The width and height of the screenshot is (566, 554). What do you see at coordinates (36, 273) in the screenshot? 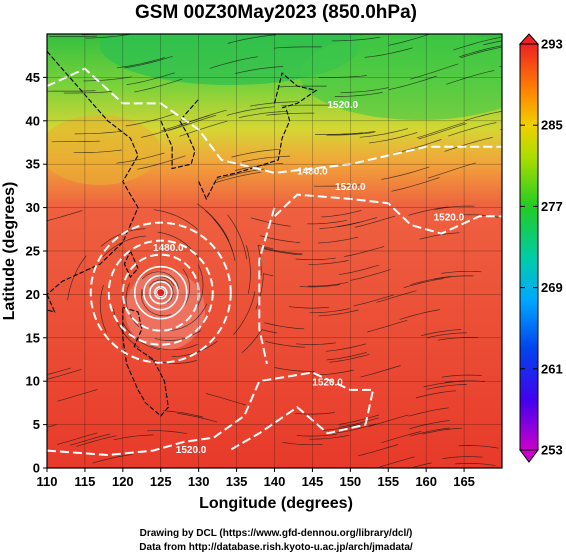
I see `y-axis: 0 5 10 15 20 25 30 35 40 45` at bounding box center [36, 273].